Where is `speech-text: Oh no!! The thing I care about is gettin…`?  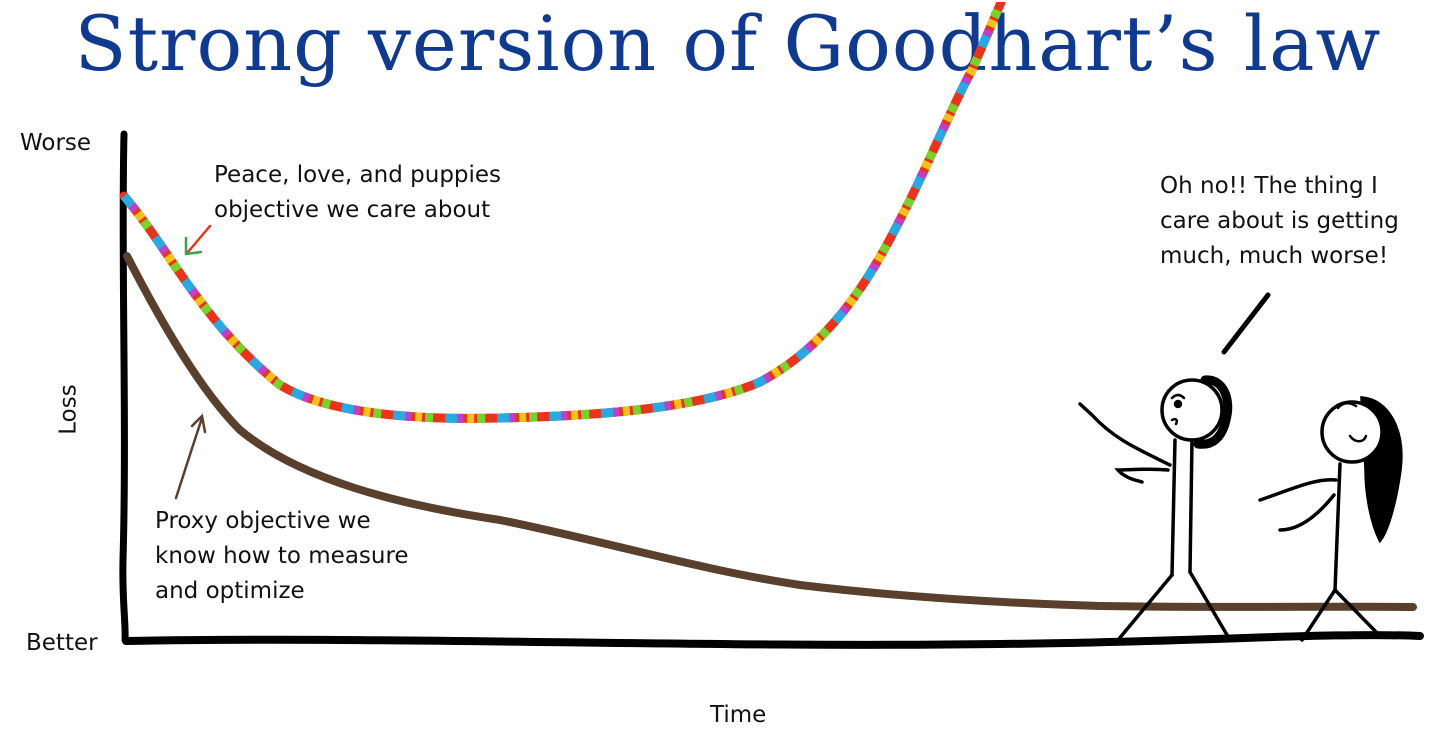 speech-text: Oh no!! The thing I care about is gettin… is located at coordinates (1279, 221).